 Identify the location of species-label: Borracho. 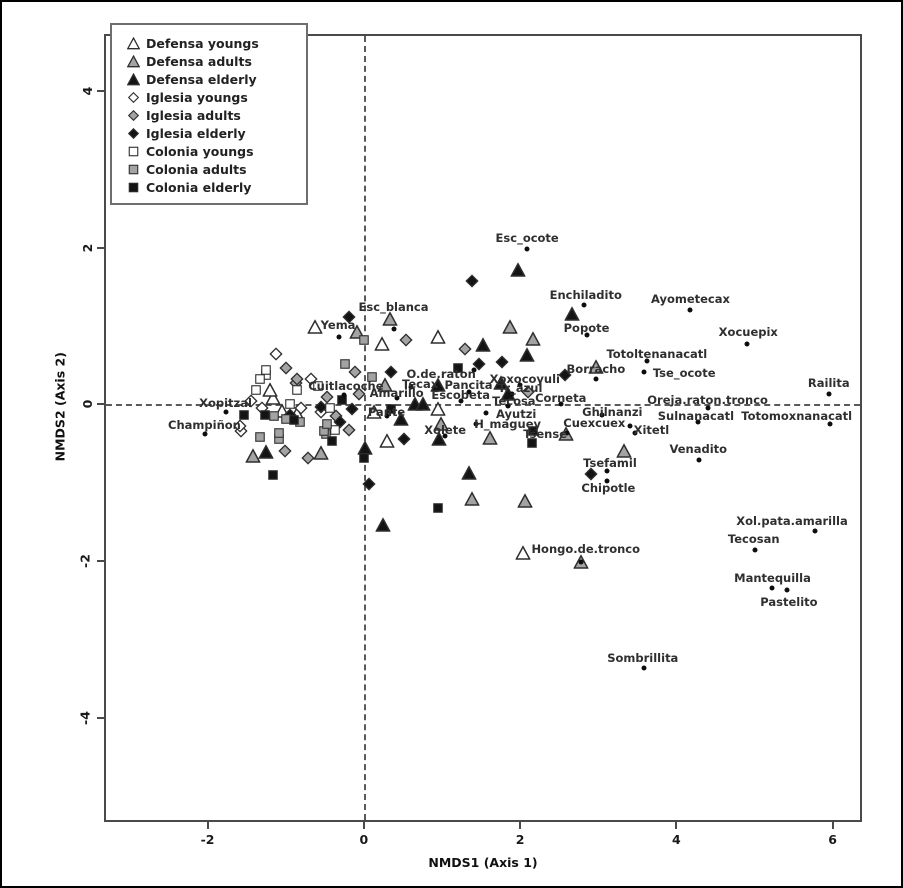
(596, 369).